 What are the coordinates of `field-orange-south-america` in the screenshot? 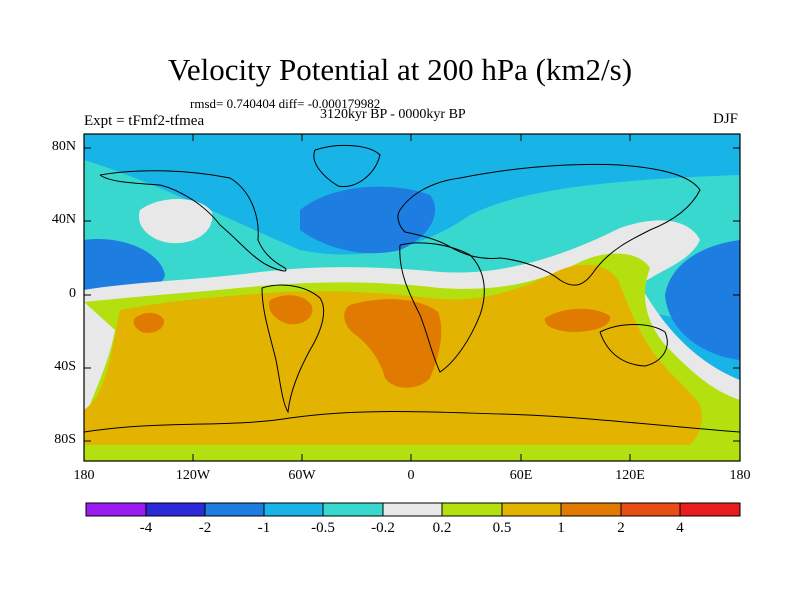 It's located at (291, 310).